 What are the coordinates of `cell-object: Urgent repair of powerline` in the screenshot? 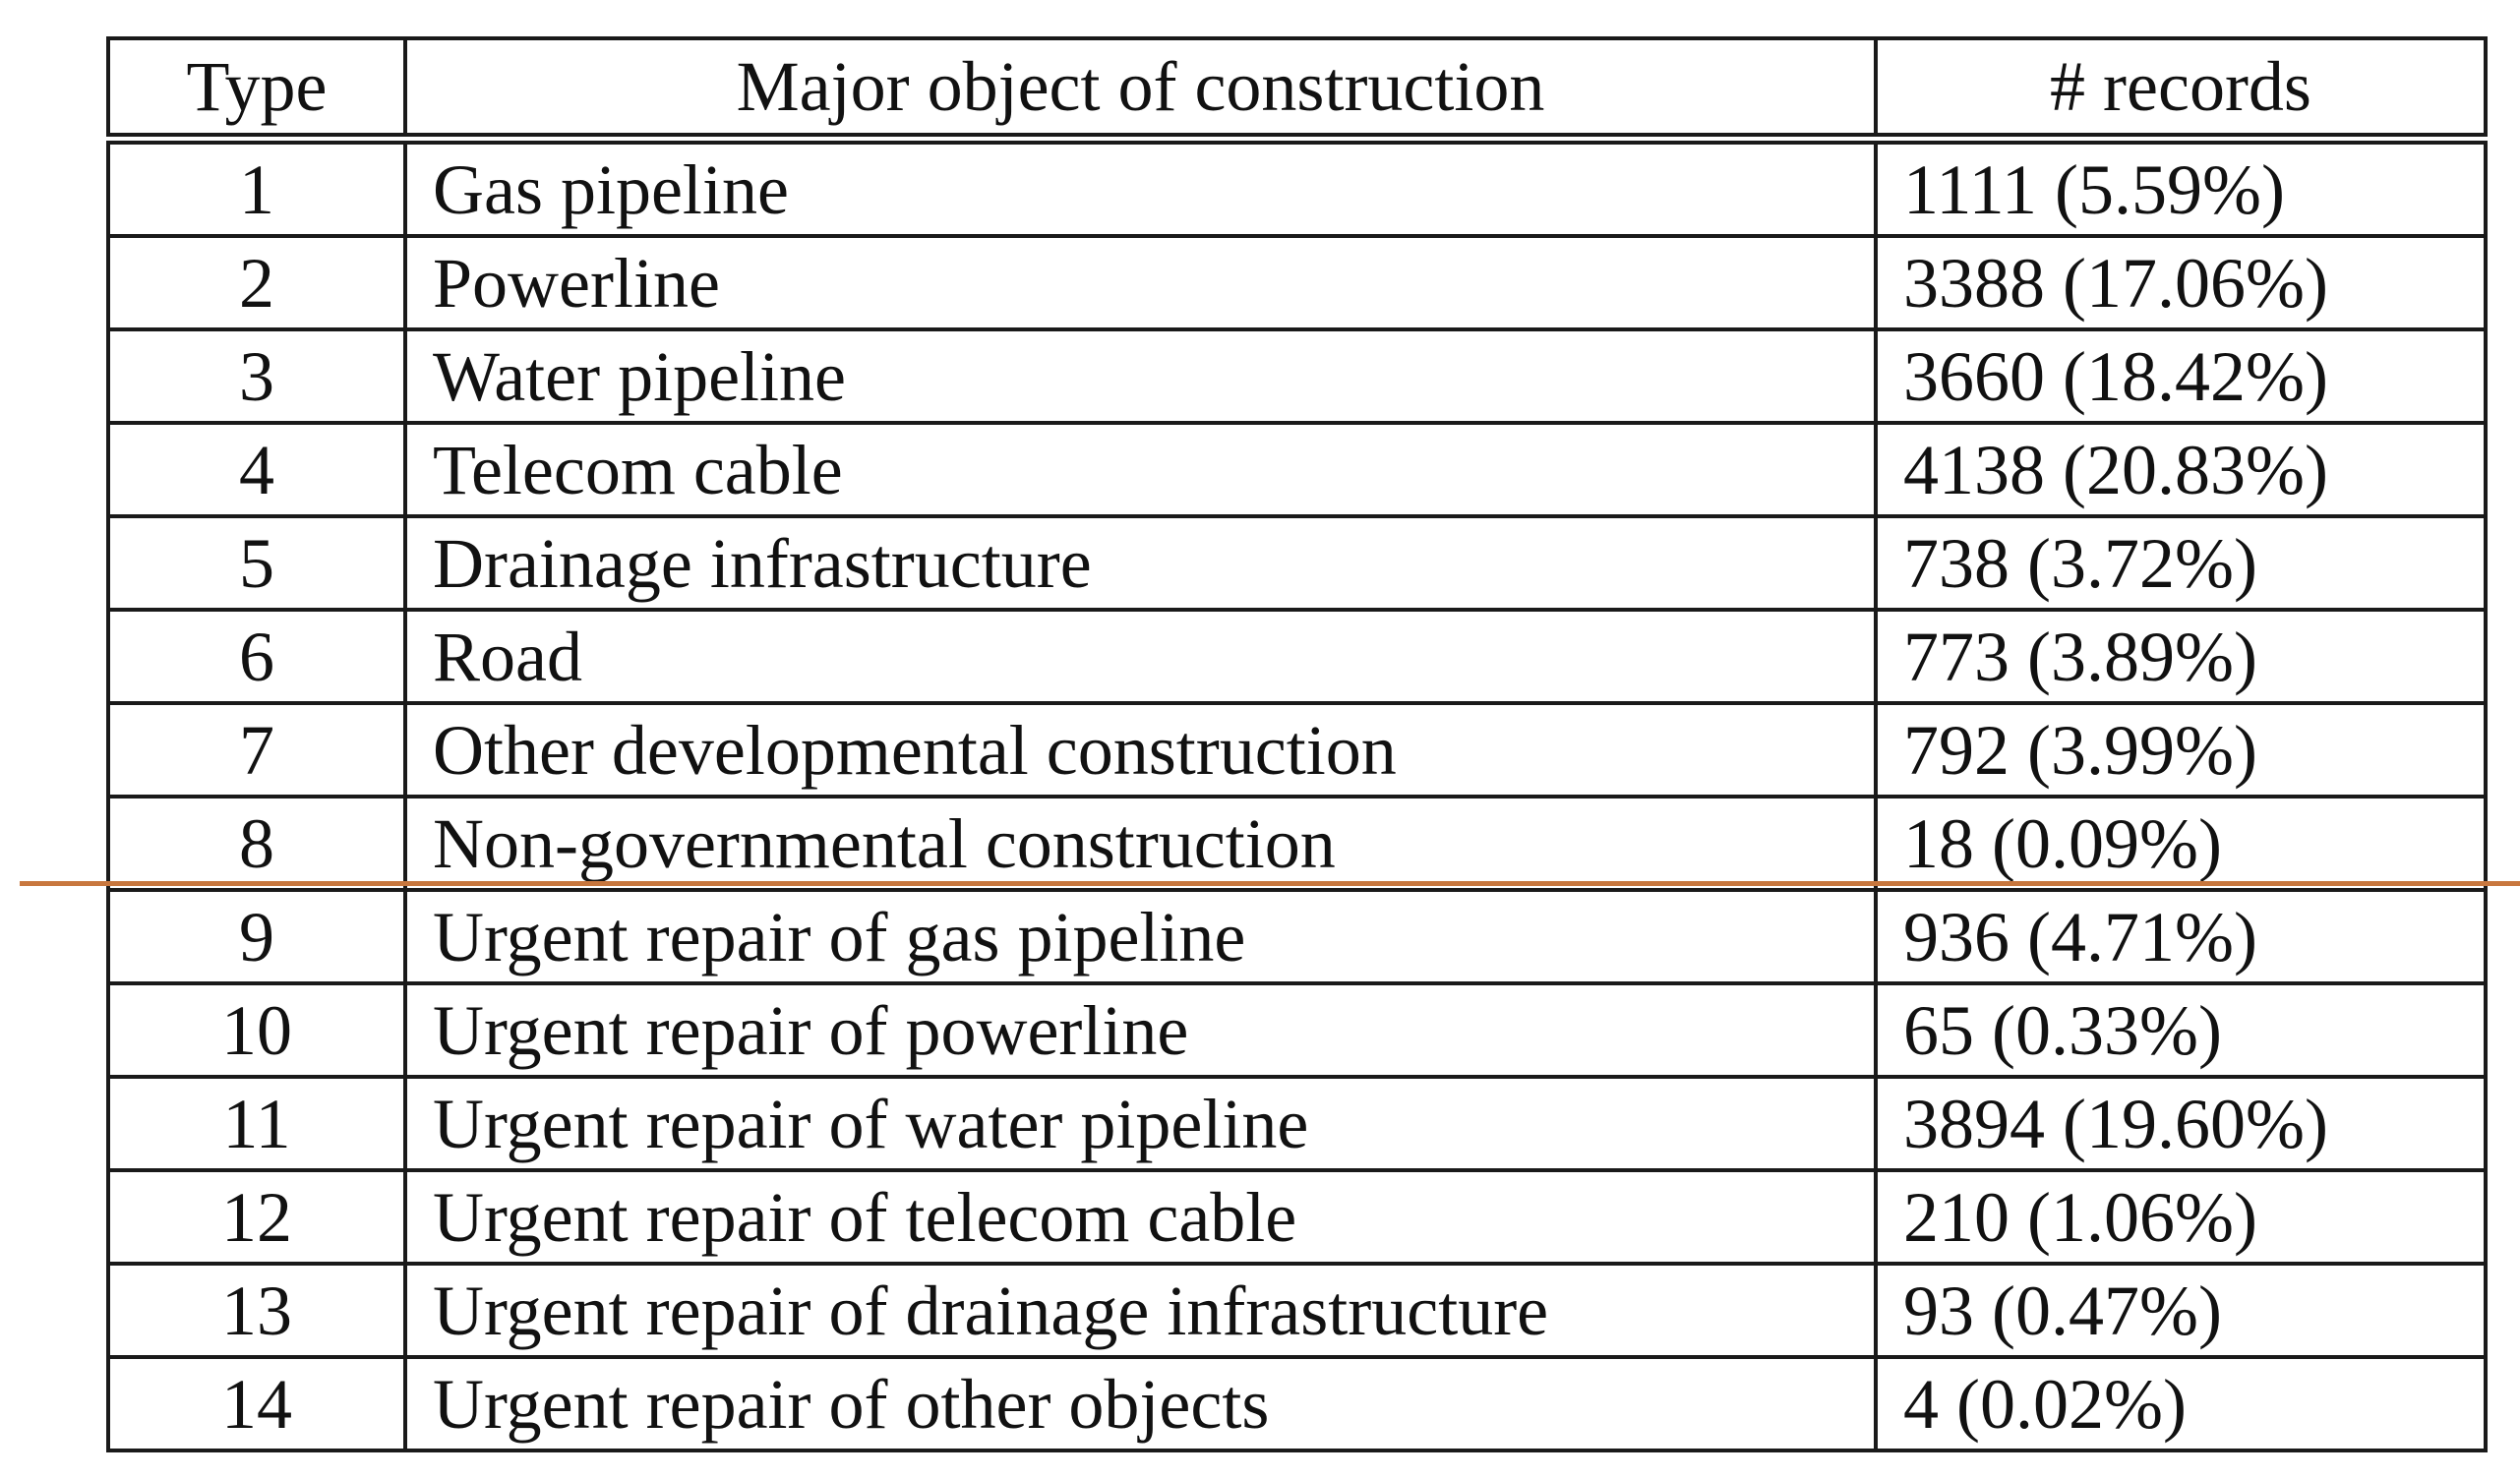 It's located at (1140, 1030).